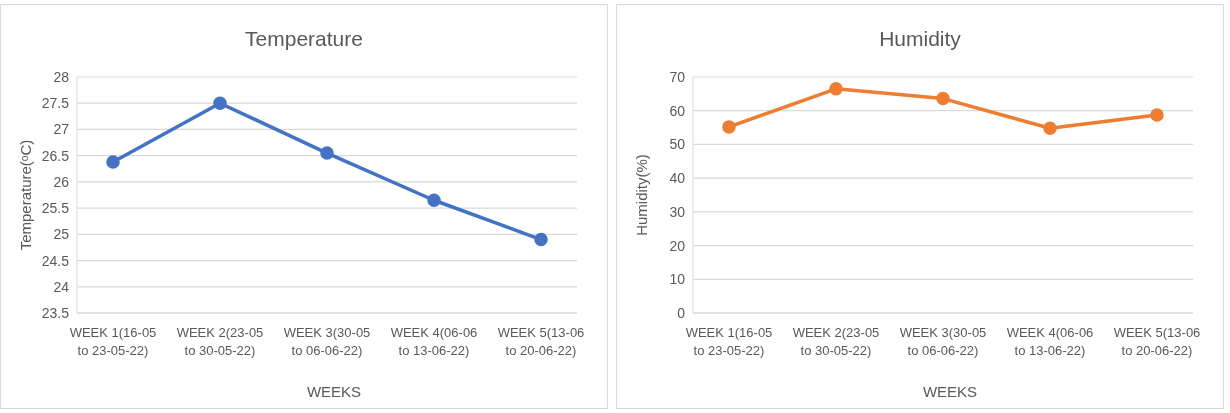 The height and width of the screenshot is (413, 1230). I want to click on y-tick-label: 70, so click(677, 76).